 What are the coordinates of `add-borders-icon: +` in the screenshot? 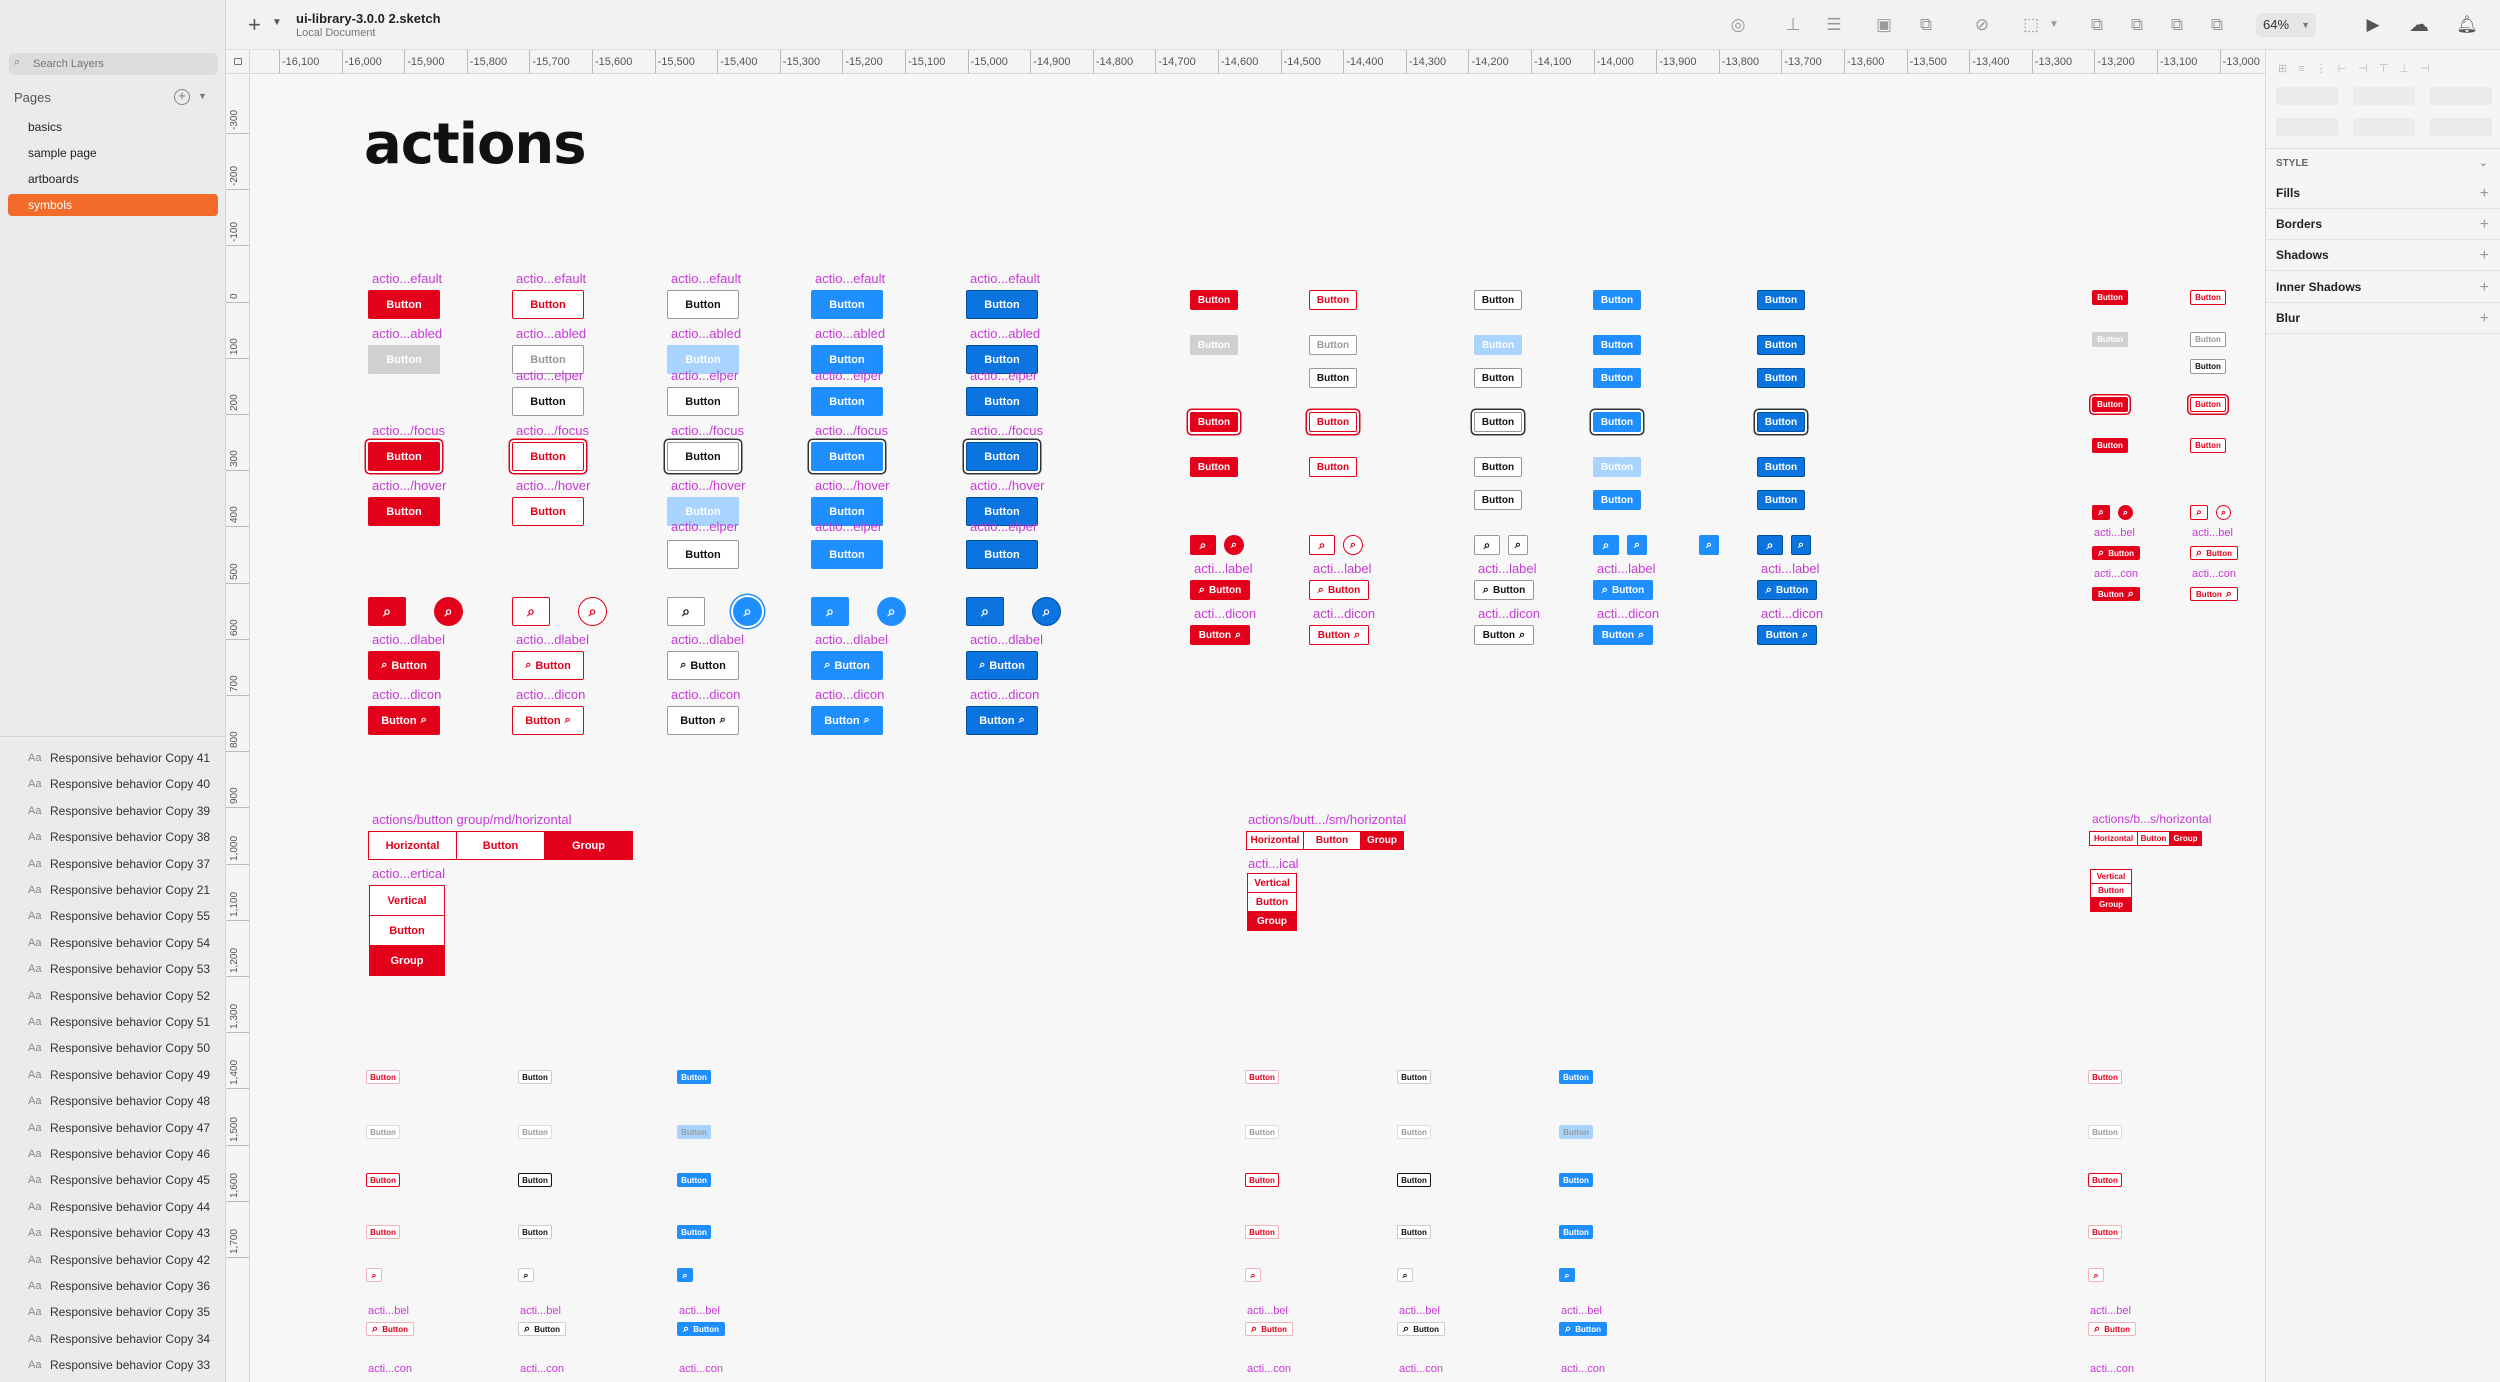 It's located at (2484, 225).